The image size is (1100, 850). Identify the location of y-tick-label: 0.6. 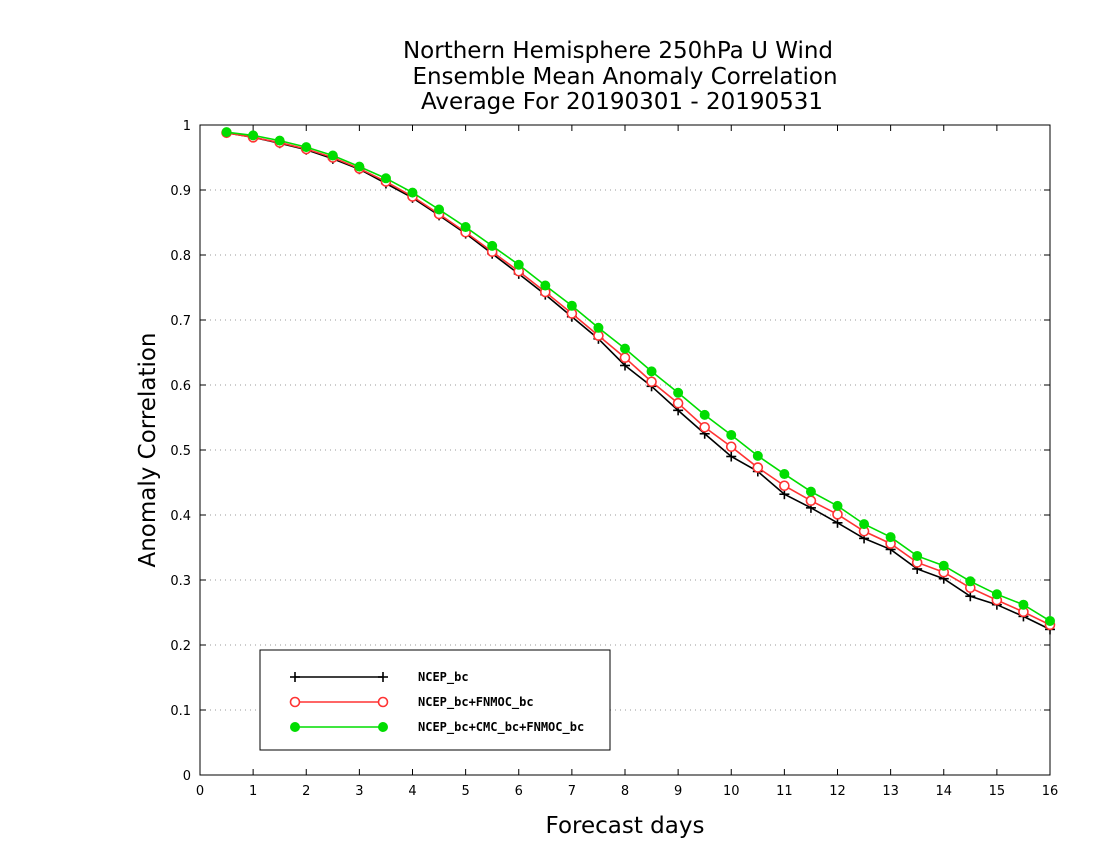
(180, 386).